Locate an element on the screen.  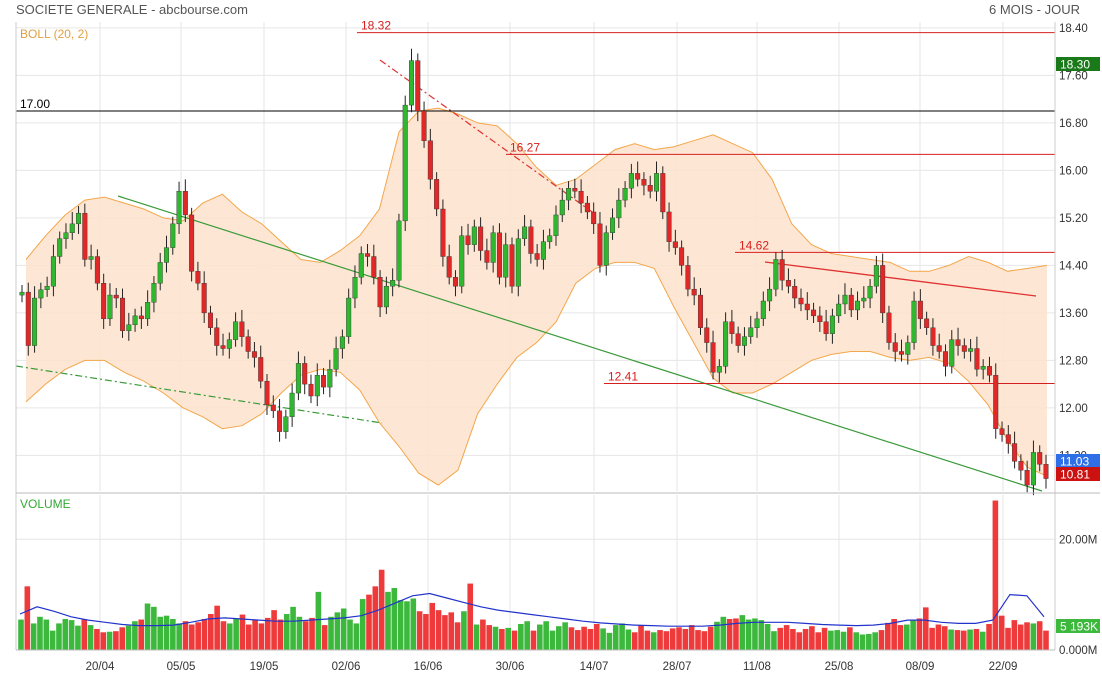
boll-indicator-label: BOLL (20, 2) is located at coordinates (54, 34).